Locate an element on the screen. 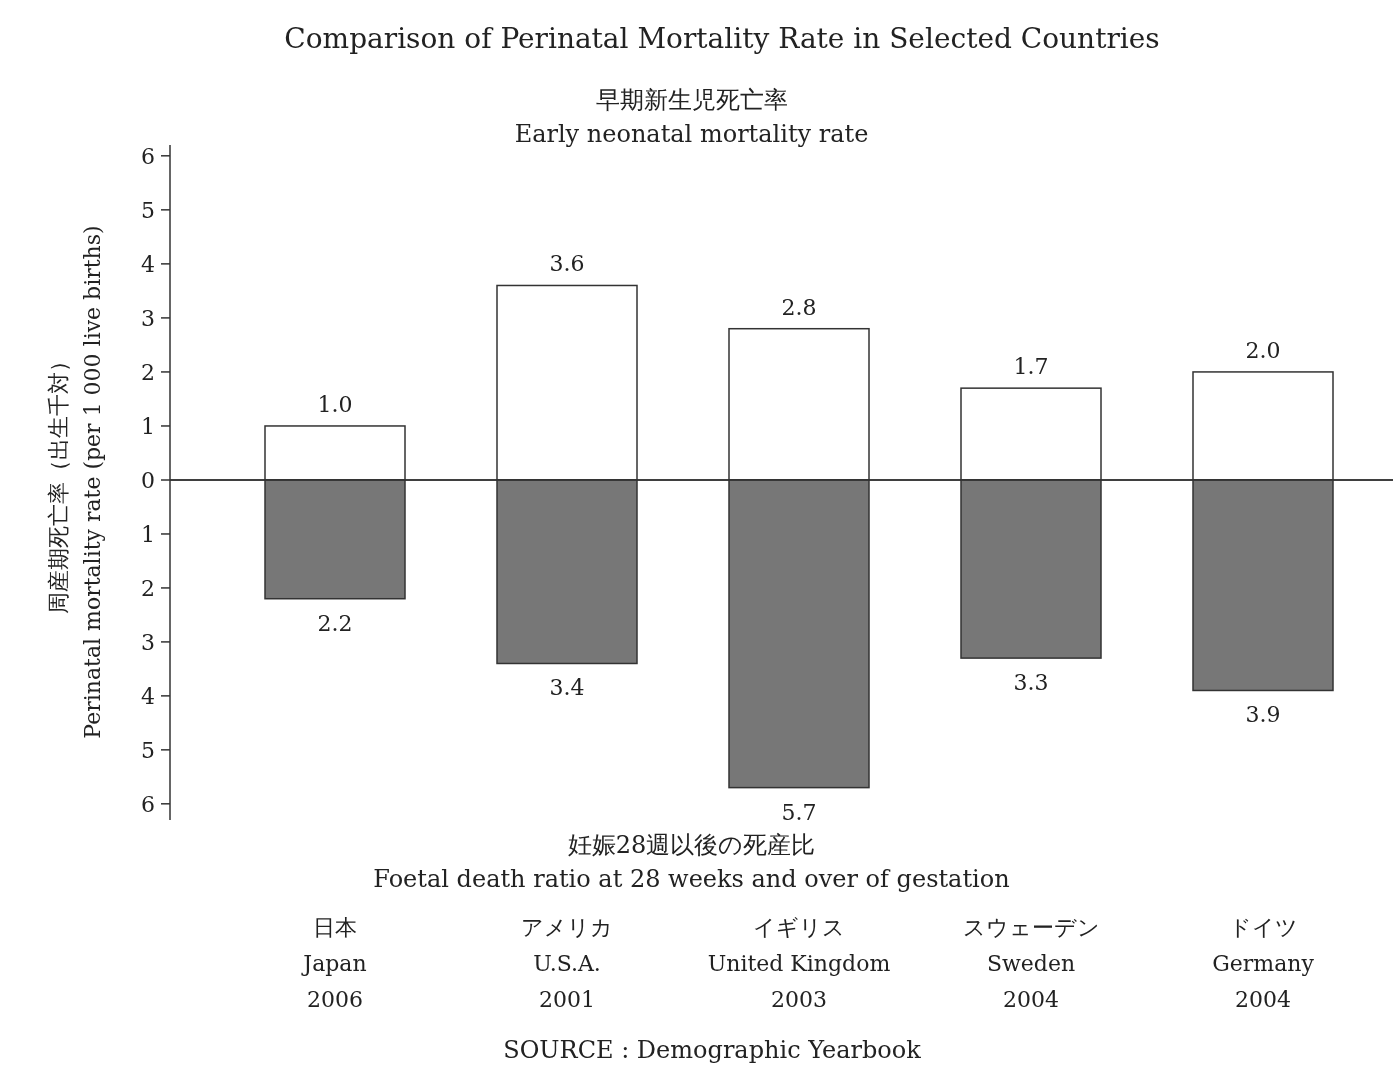 The width and height of the screenshot is (1393, 1085). data-label: 2.8 is located at coordinates (799, 307).